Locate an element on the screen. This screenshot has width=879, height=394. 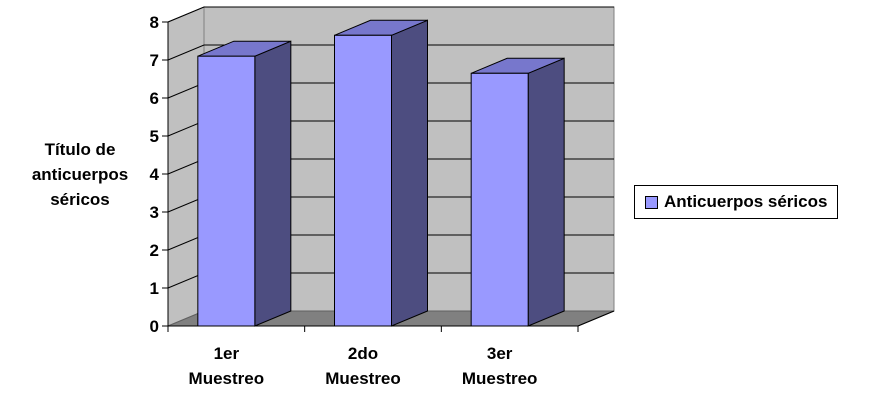
y-tick-label: 6 is located at coordinates (154, 98).